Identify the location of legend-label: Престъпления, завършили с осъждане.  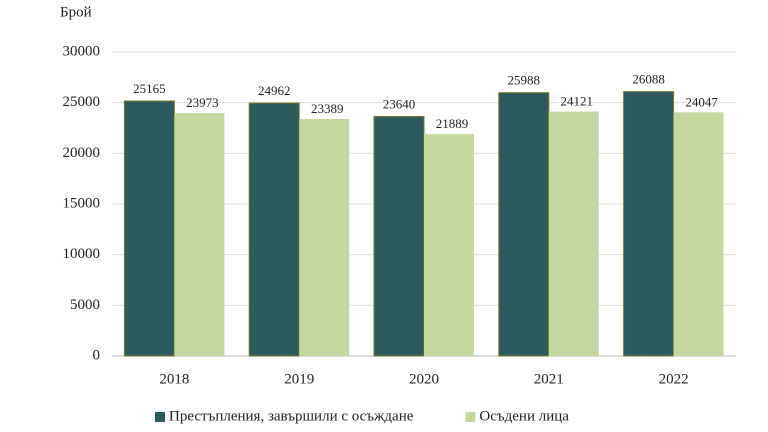
(291, 416).